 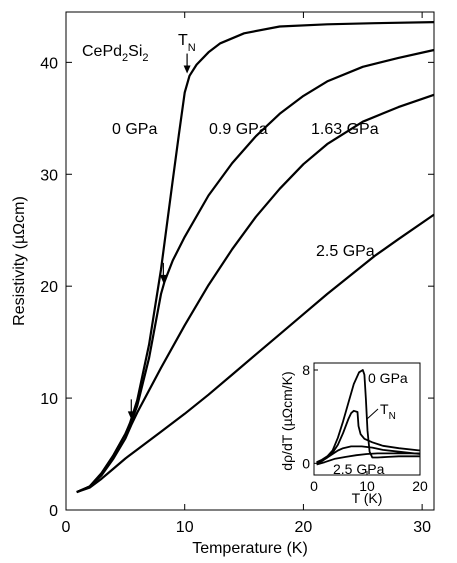 I want to click on inset-series-line-2-5-gpa, so click(x=368, y=459).